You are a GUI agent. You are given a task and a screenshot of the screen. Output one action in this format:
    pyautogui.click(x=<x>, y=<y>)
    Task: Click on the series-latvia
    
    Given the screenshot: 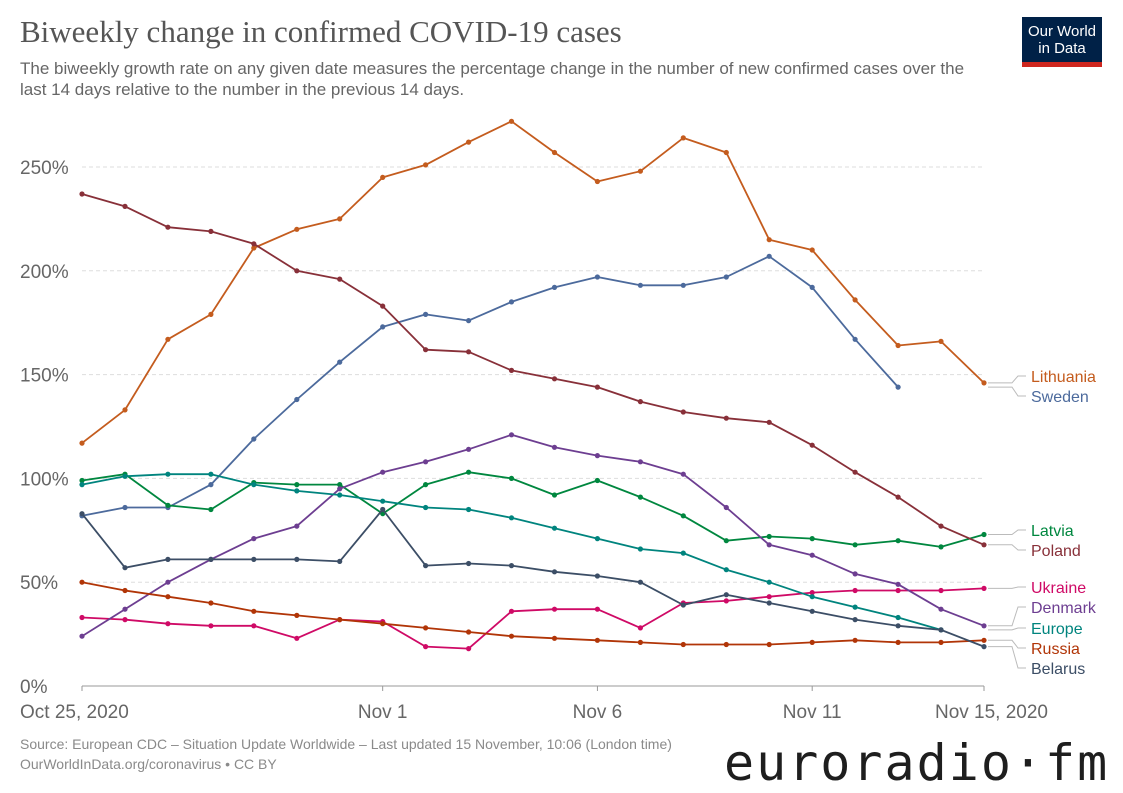 What is the action you would take?
    pyautogui.click(x=533, y=509)
    